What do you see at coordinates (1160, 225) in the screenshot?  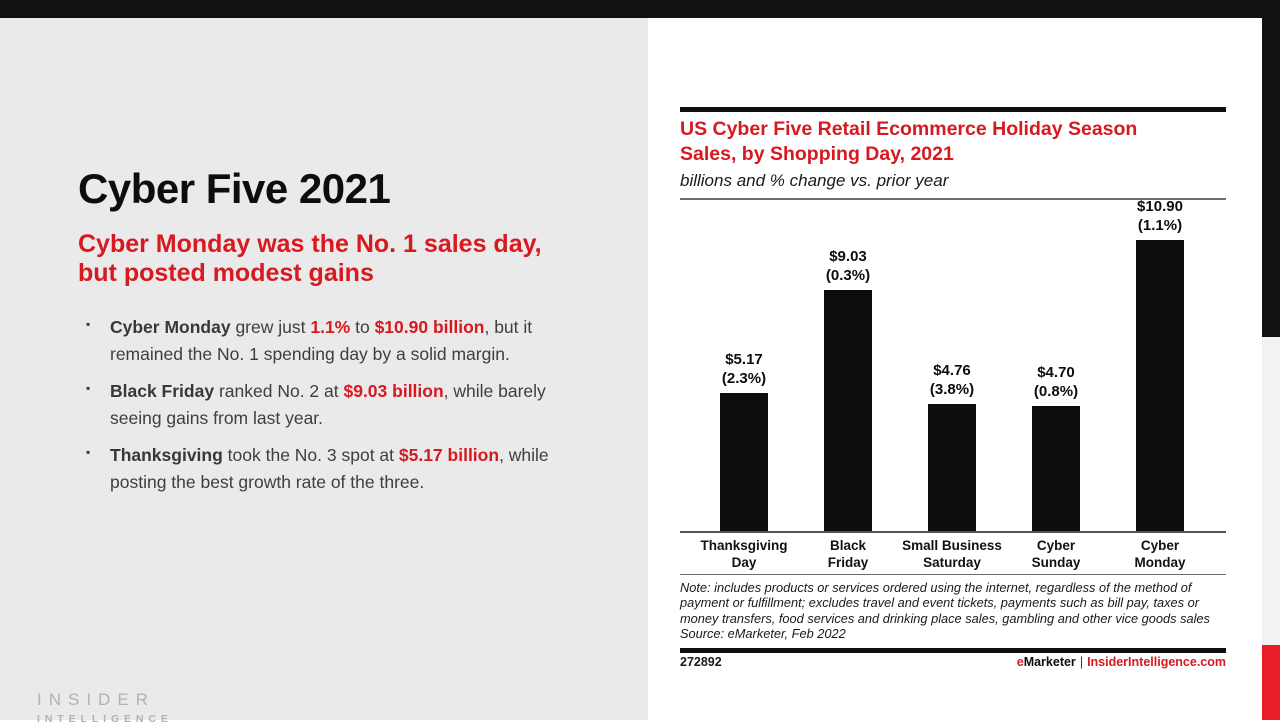 I see `bar-pct-label: (1.1%)` at bounding box center [1160, 225].